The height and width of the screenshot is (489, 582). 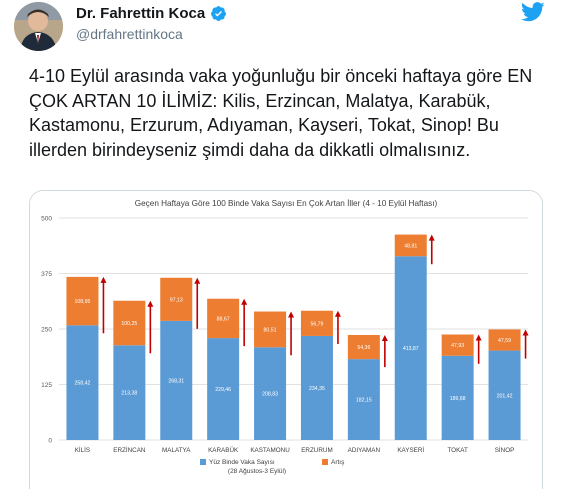 I want to click on data-label-base: 229,46, so click(x=223, y=390).